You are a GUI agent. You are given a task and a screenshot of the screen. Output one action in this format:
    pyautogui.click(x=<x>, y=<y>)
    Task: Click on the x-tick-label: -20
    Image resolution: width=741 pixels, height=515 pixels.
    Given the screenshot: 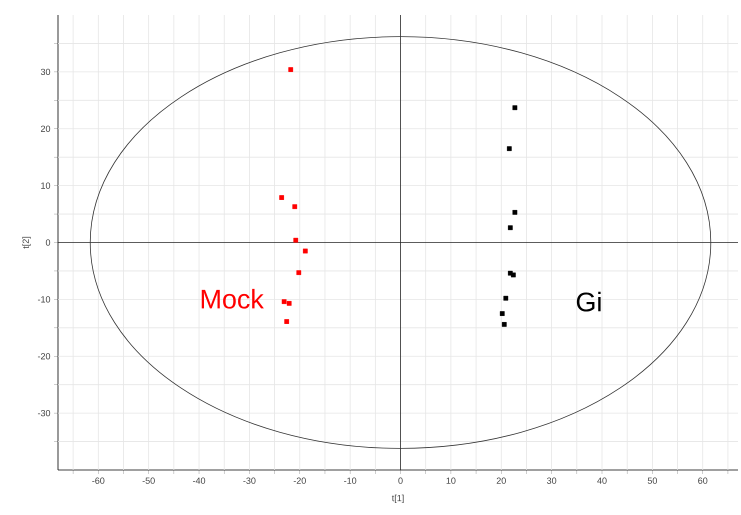 What is the action you would take?
    pyautogui.click(x=300, y=481)
    